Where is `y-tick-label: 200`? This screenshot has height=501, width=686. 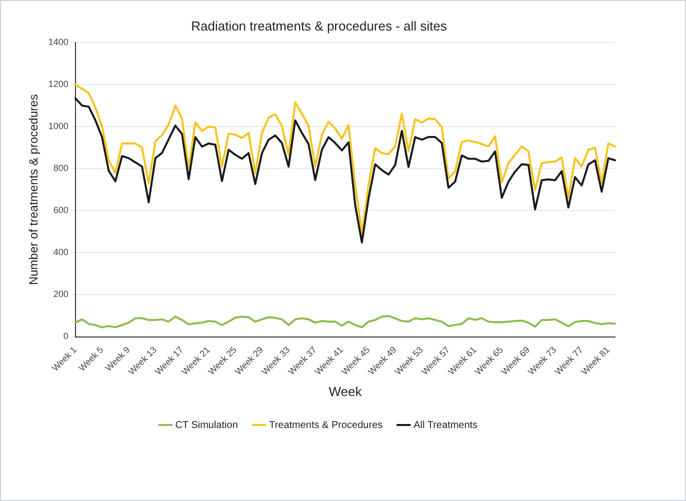 y-tick-label: 200 is located at coordinates (60, 294).